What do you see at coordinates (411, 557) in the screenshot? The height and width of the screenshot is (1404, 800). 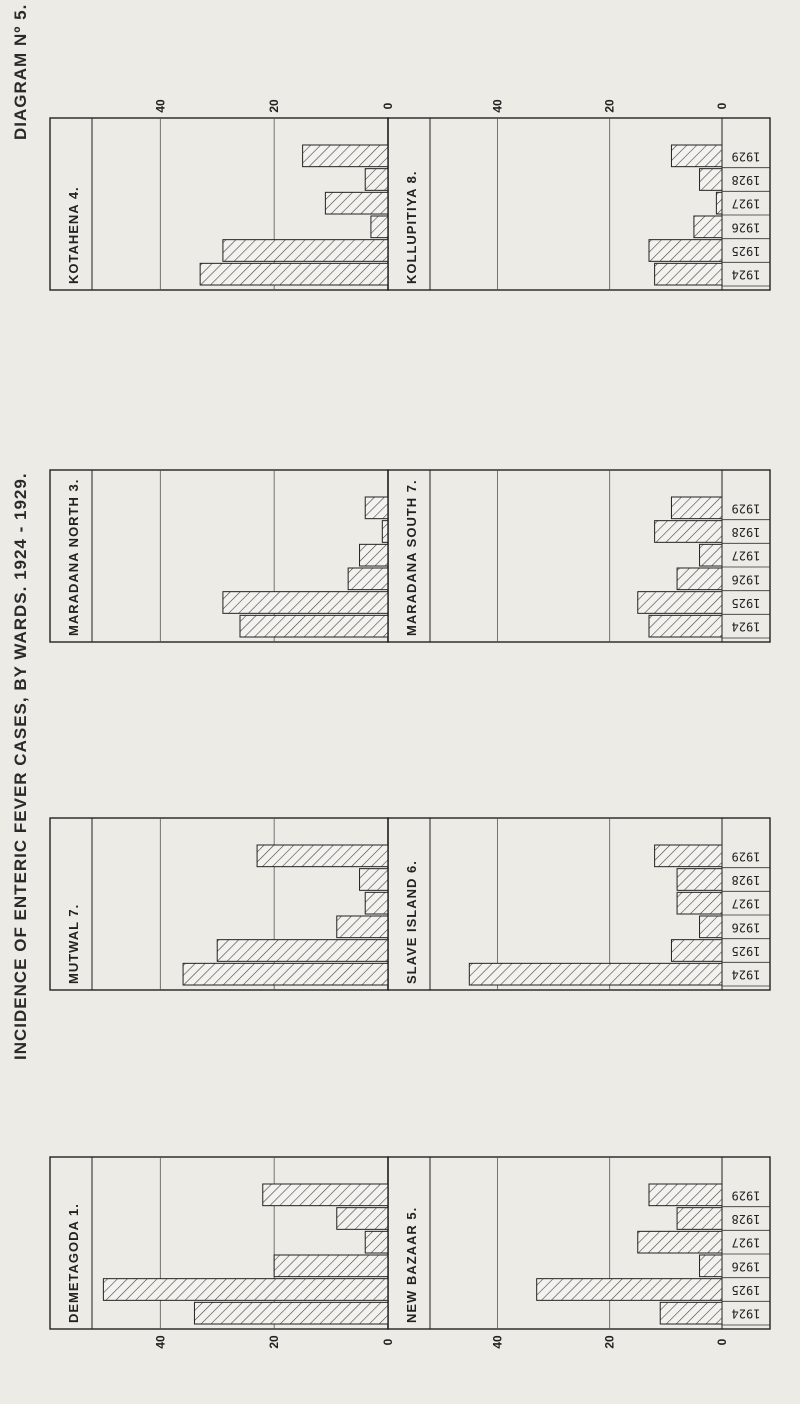 I see `ward-name-label: MARADANA SOUTH 7.` at bounding box center [411, 557].